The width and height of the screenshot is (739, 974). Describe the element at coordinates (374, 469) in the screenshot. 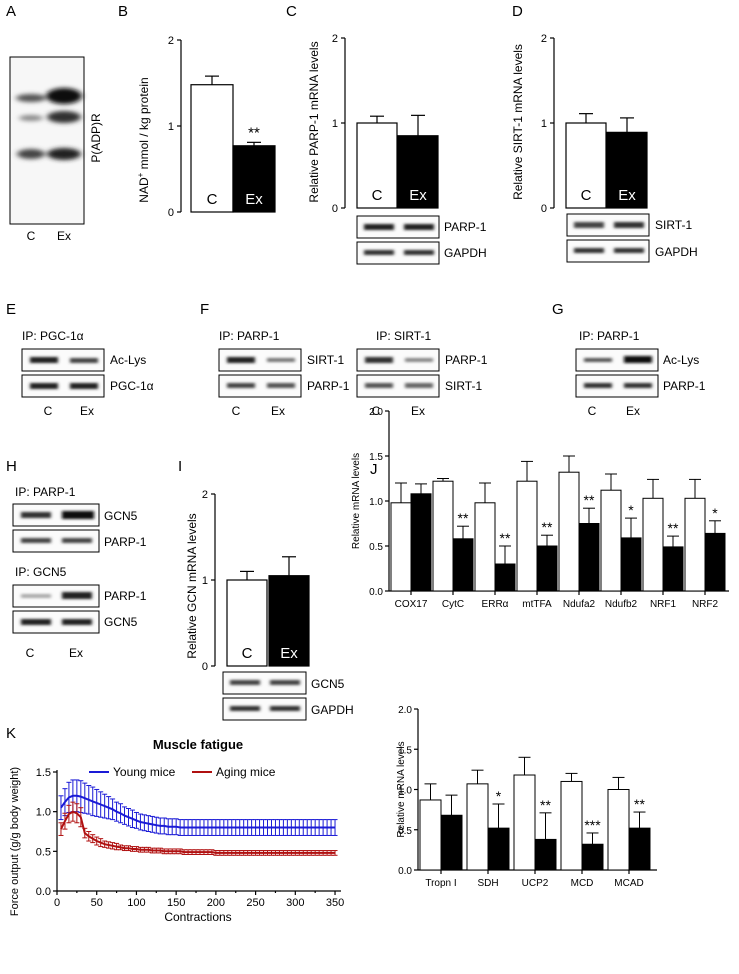

I see `panel-label-j: J` at that location.